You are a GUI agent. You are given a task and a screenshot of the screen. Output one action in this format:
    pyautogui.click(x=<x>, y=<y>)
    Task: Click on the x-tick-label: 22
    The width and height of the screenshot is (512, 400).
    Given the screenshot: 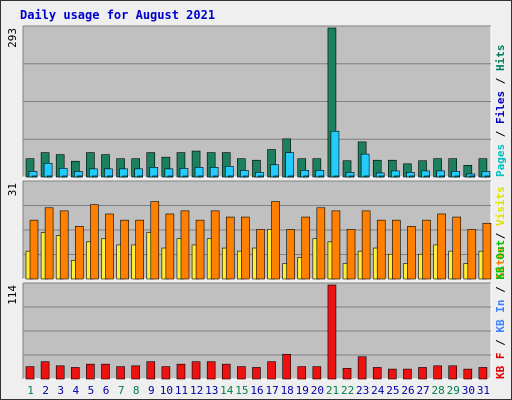 What is the action you would take?
    pyautogui.click(x=347, y=390)
    